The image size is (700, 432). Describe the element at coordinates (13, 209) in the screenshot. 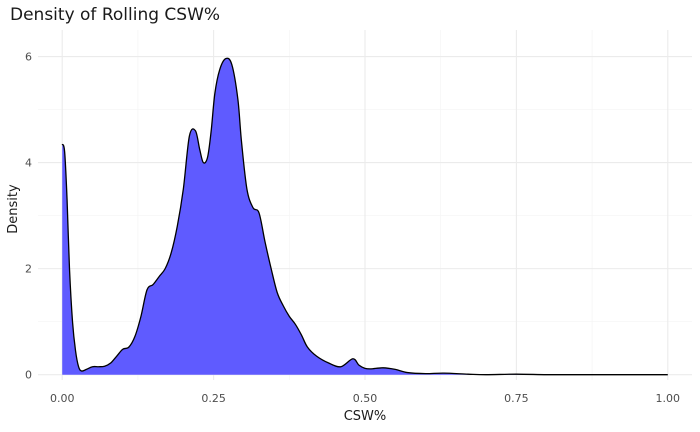

I see `y-axis-label: Density` at that location.